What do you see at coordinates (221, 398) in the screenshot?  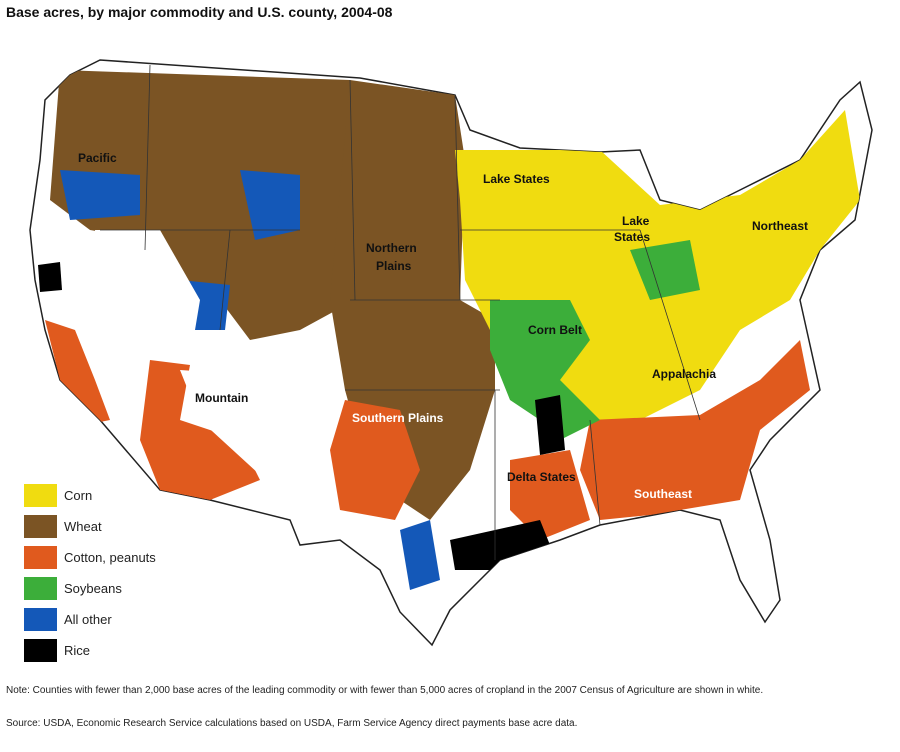 I see `region-label-mountain: Mountain` at bounding box center [221, 398].